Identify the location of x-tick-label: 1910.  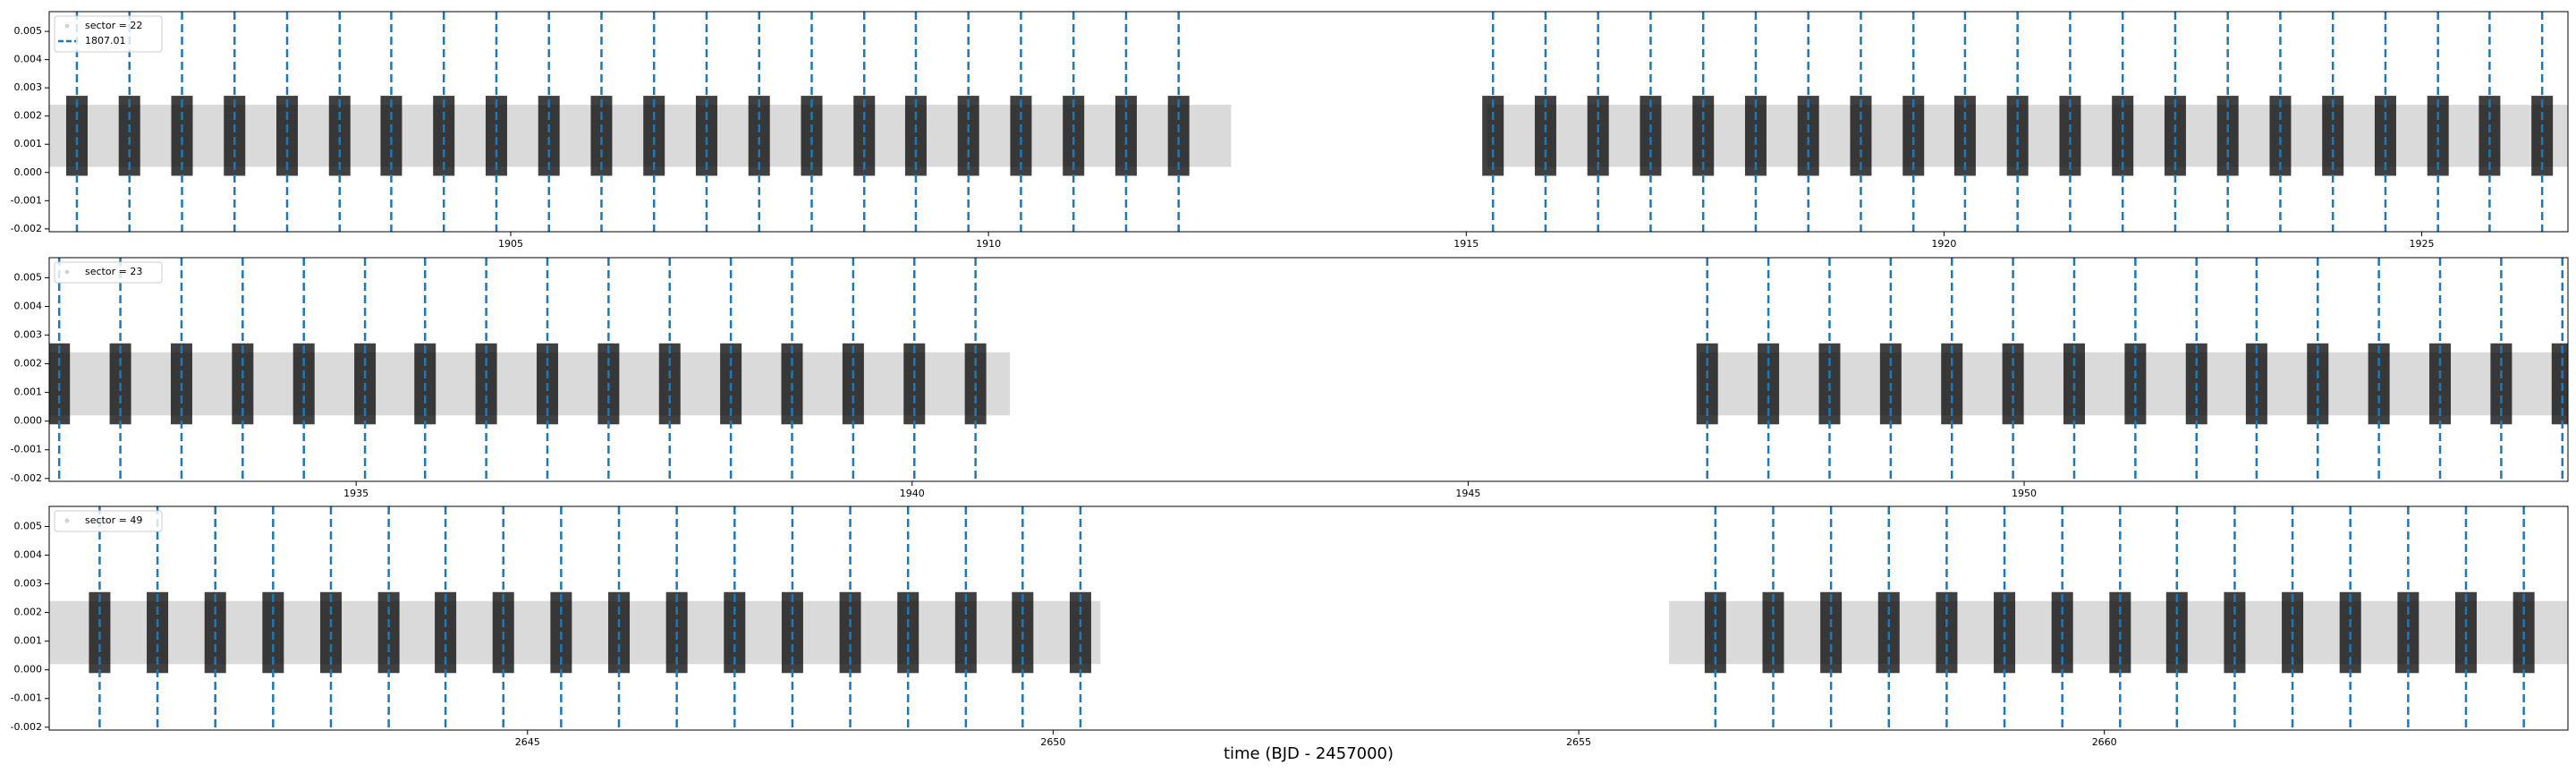
(988, 244).